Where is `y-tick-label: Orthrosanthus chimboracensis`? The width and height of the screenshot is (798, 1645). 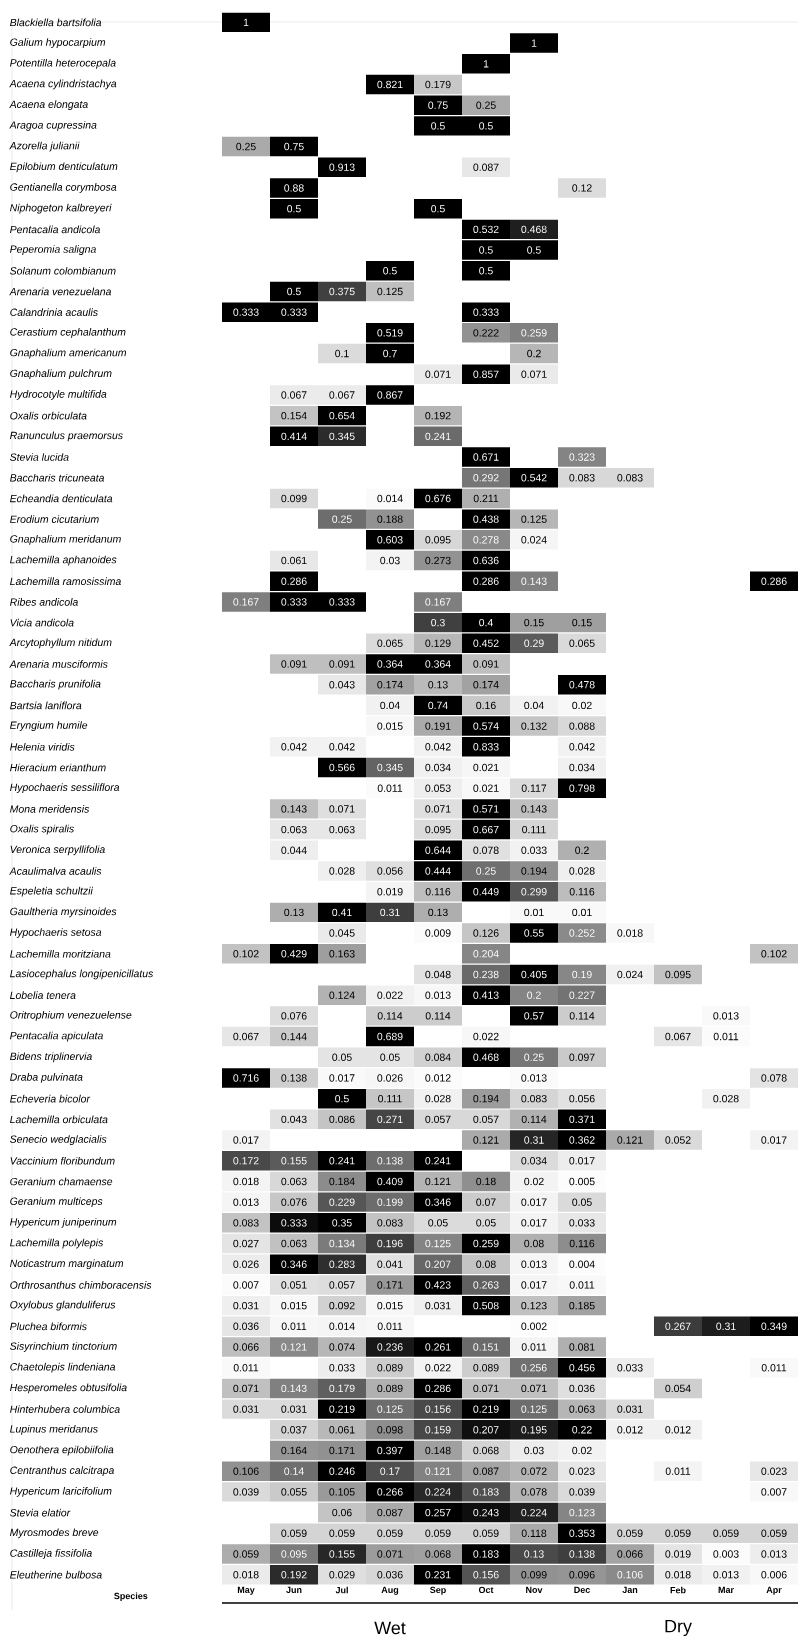
y-tick-label: Orthrosanthus chimboracensis is located at coordinates (81, 1285).